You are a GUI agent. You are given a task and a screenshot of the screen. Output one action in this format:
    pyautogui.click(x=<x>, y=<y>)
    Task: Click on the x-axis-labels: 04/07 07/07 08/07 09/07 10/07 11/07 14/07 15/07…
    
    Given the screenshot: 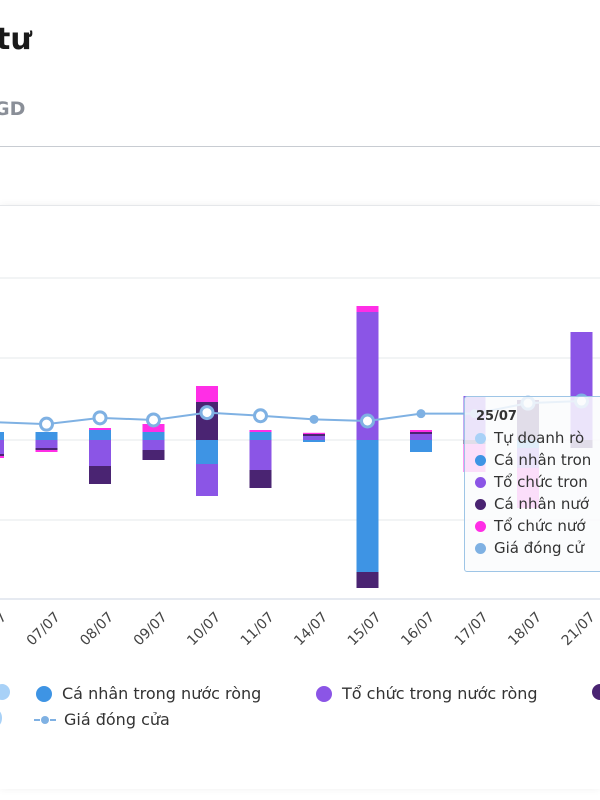 What is the action you would take?
    pyautogui.click(x=299, y=629)
    